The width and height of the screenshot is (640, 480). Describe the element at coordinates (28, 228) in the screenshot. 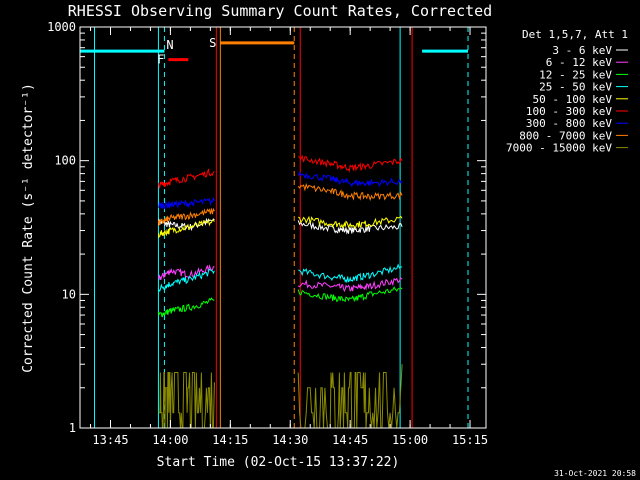

I see `y-axis-label: Corrected Count Rate (s⁻¹ detector⁻¹)` at that location.